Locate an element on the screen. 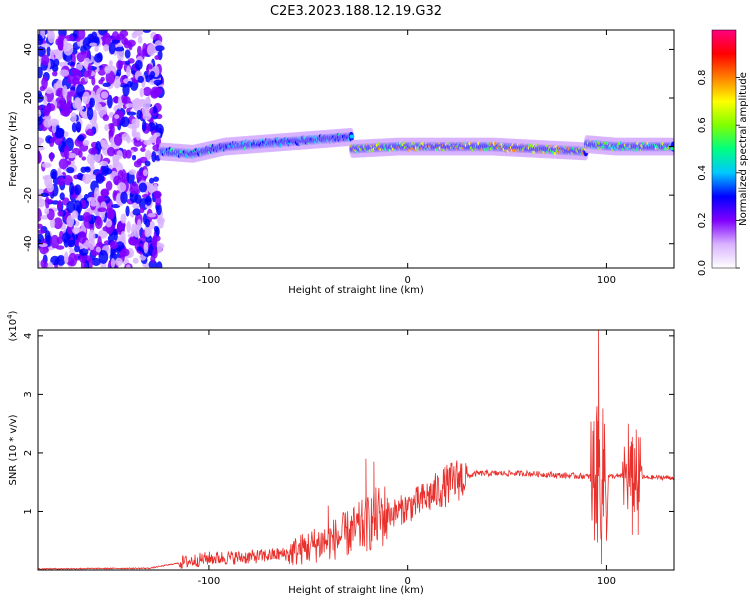  y-tick-label: 2 is located at coordinates (28, 453).